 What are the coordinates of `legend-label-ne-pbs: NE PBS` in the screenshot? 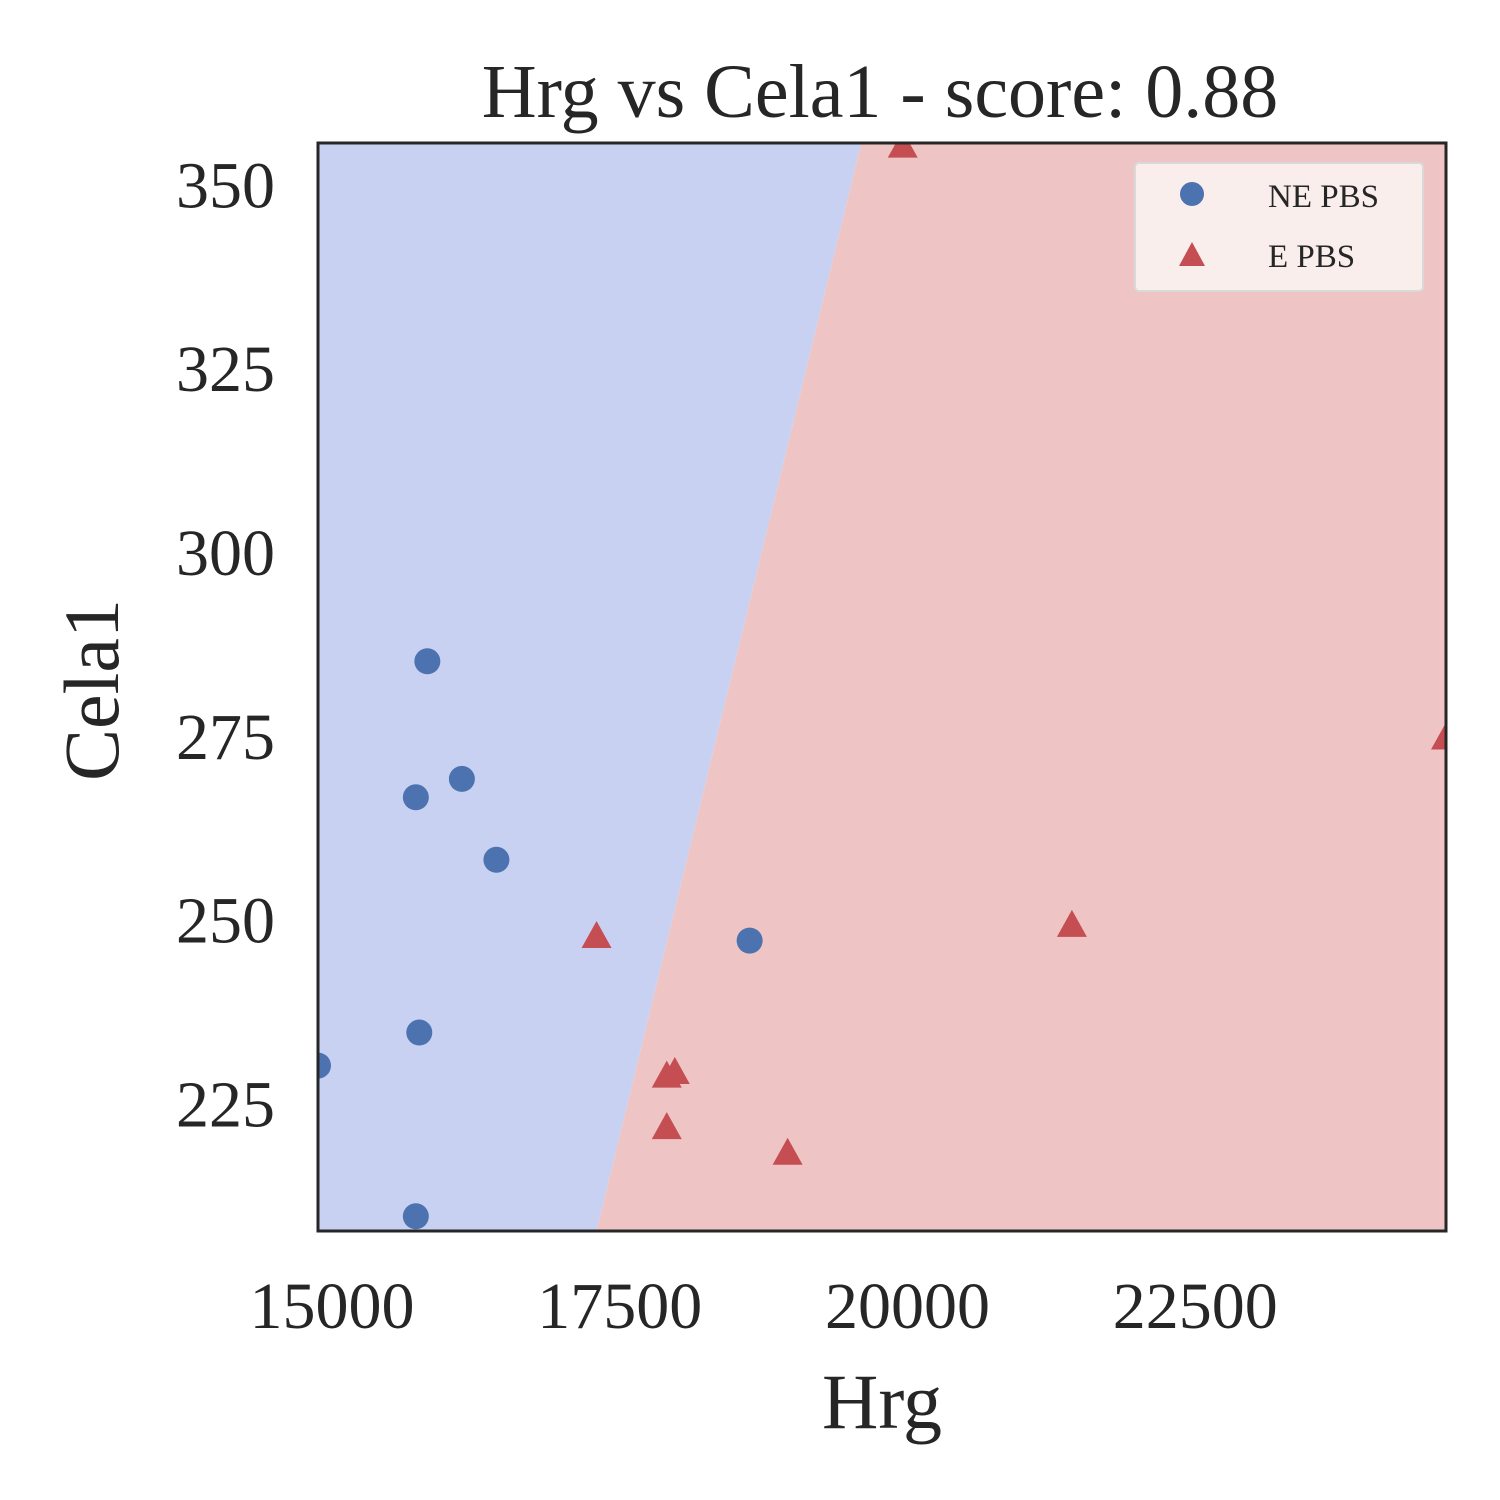 It's located at (1323, 197).